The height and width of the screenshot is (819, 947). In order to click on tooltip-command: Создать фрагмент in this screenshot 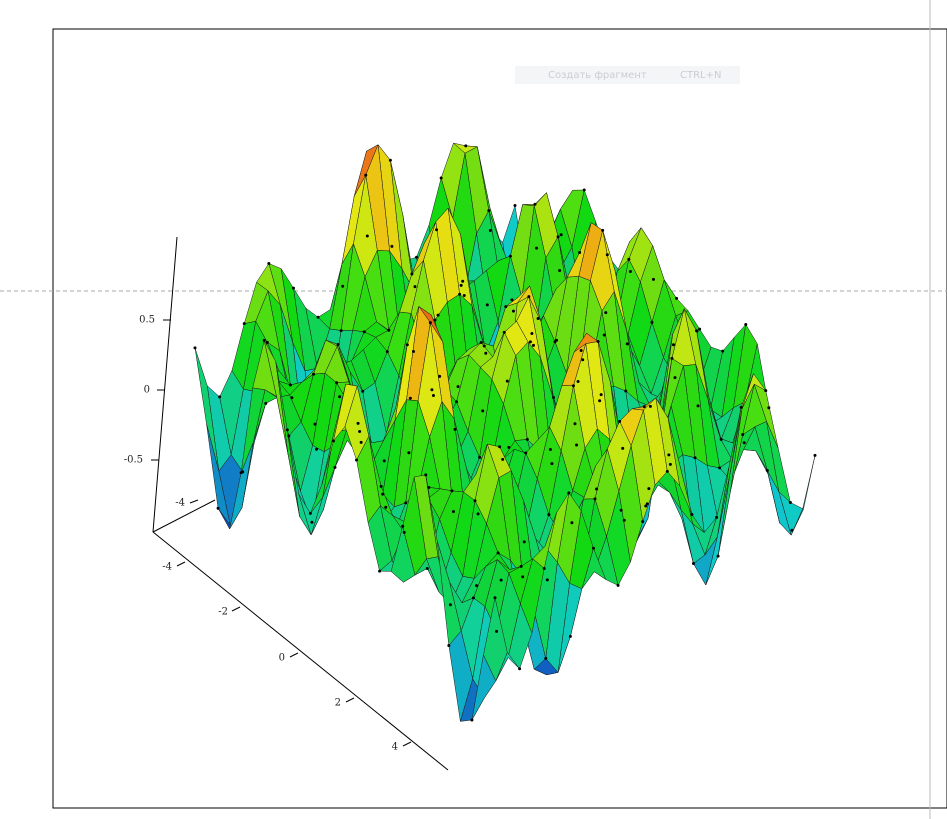, I will do `click(597, 75)`.